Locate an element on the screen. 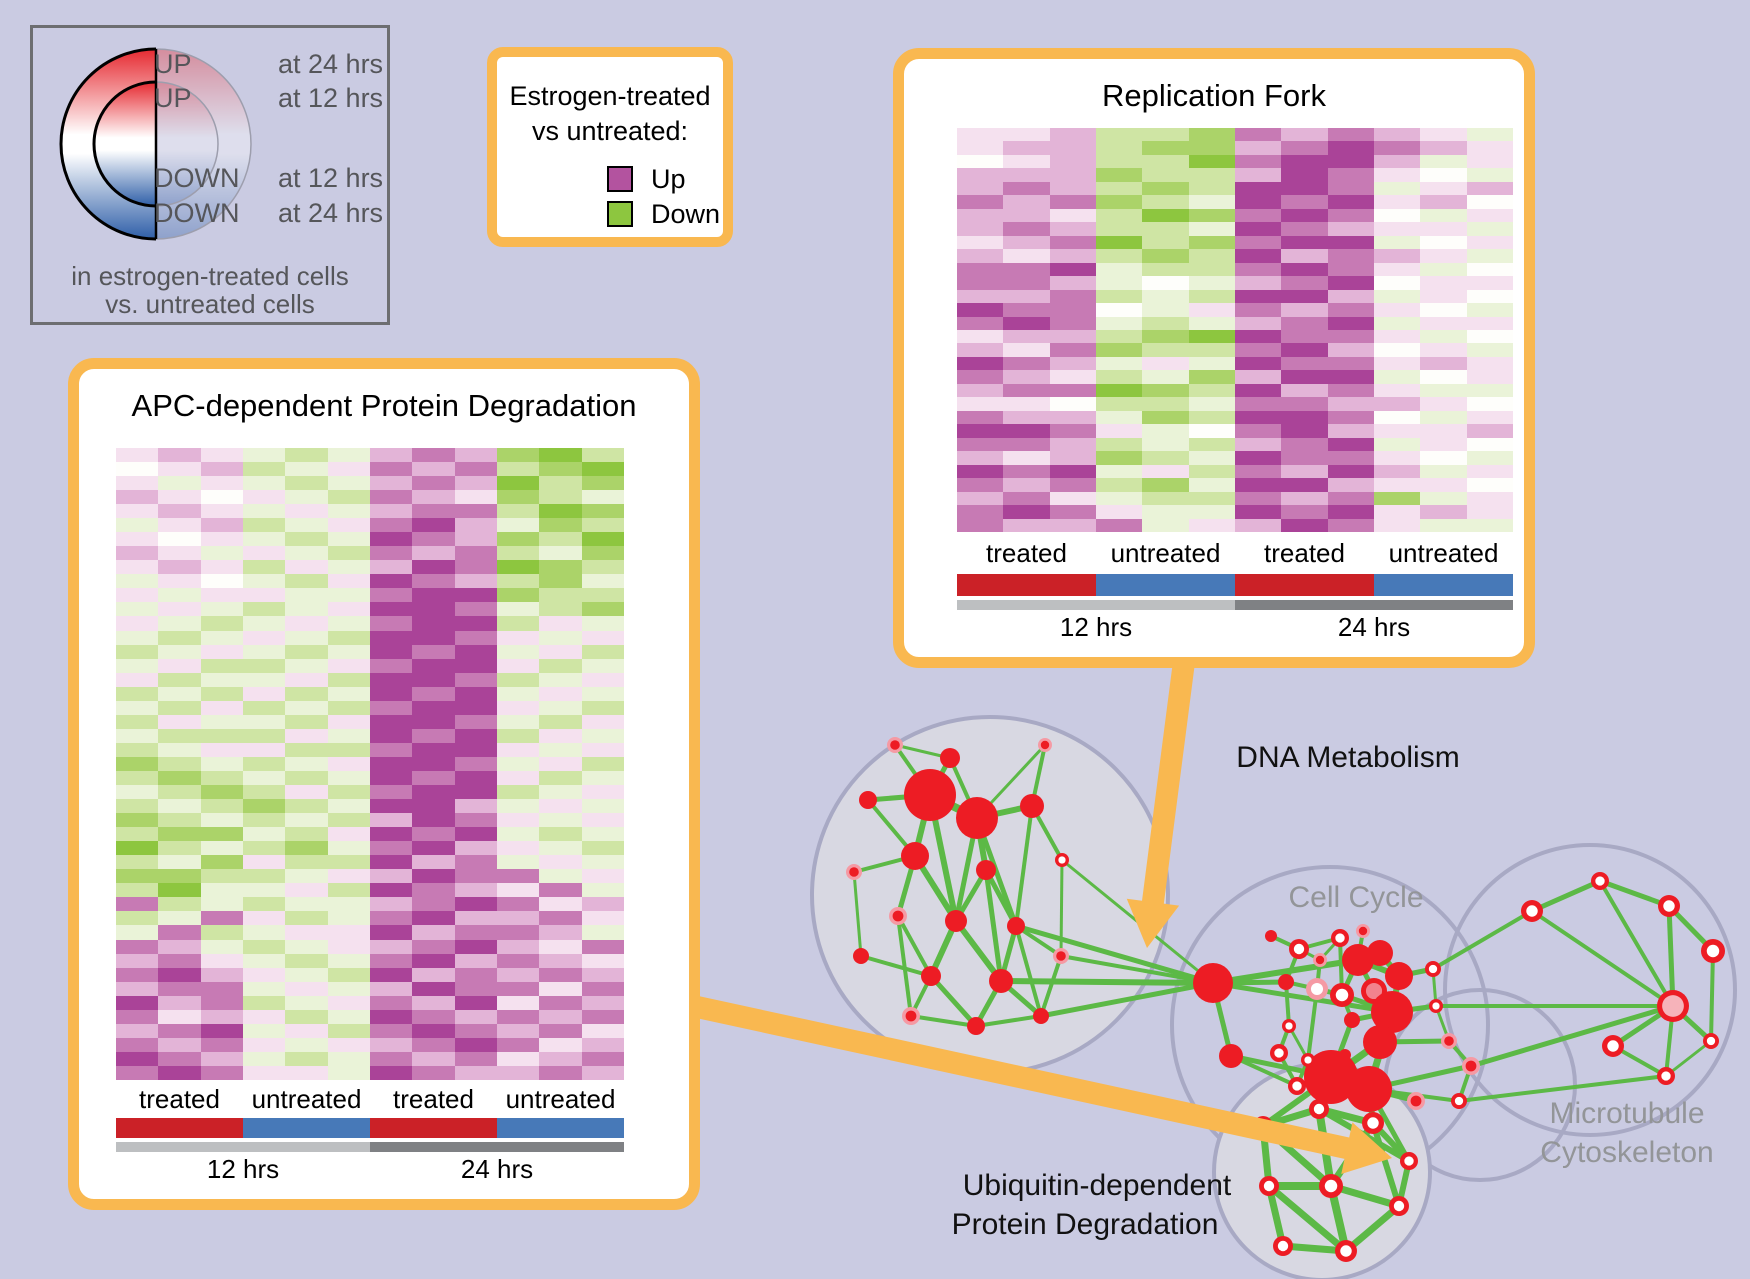  untreated-segment is located at coordinates (560, 1128).